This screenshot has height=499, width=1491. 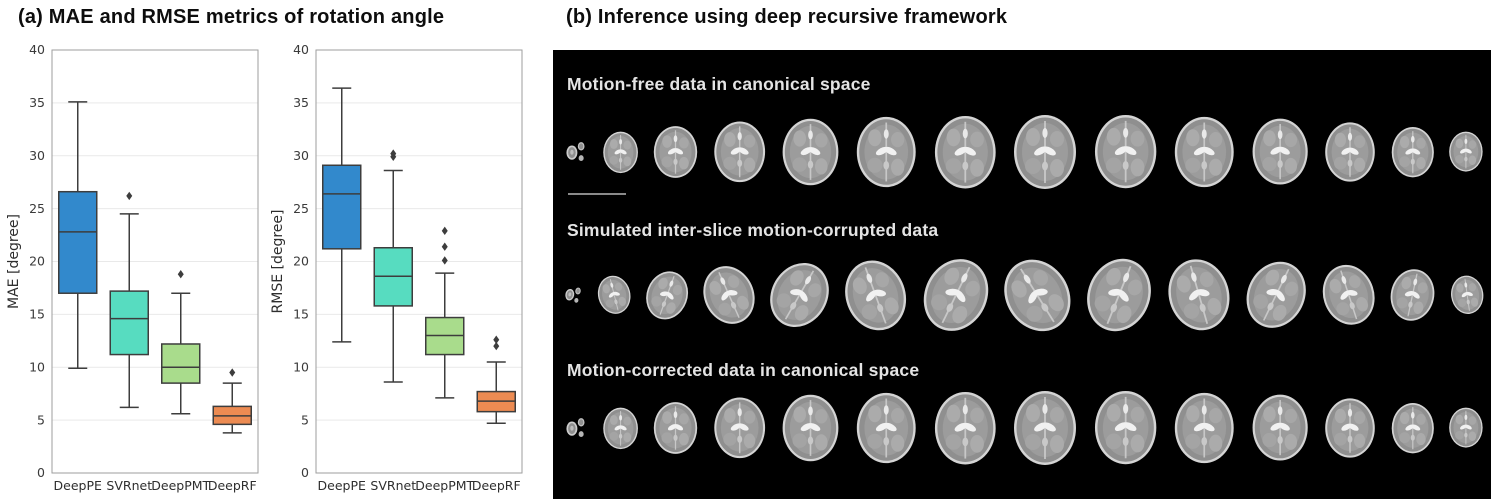 What do you see at coordinates (743, 370) in the screenshot?
I see `mri-row-label: Motion-corrected data in canonical space` at bounding box center [743, 370].